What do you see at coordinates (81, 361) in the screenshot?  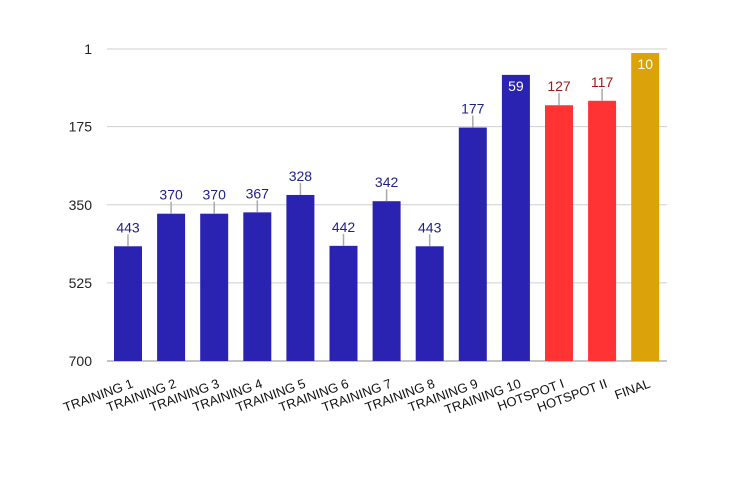 I see `y-tick-label: 700` at bounding box center [81, 361].